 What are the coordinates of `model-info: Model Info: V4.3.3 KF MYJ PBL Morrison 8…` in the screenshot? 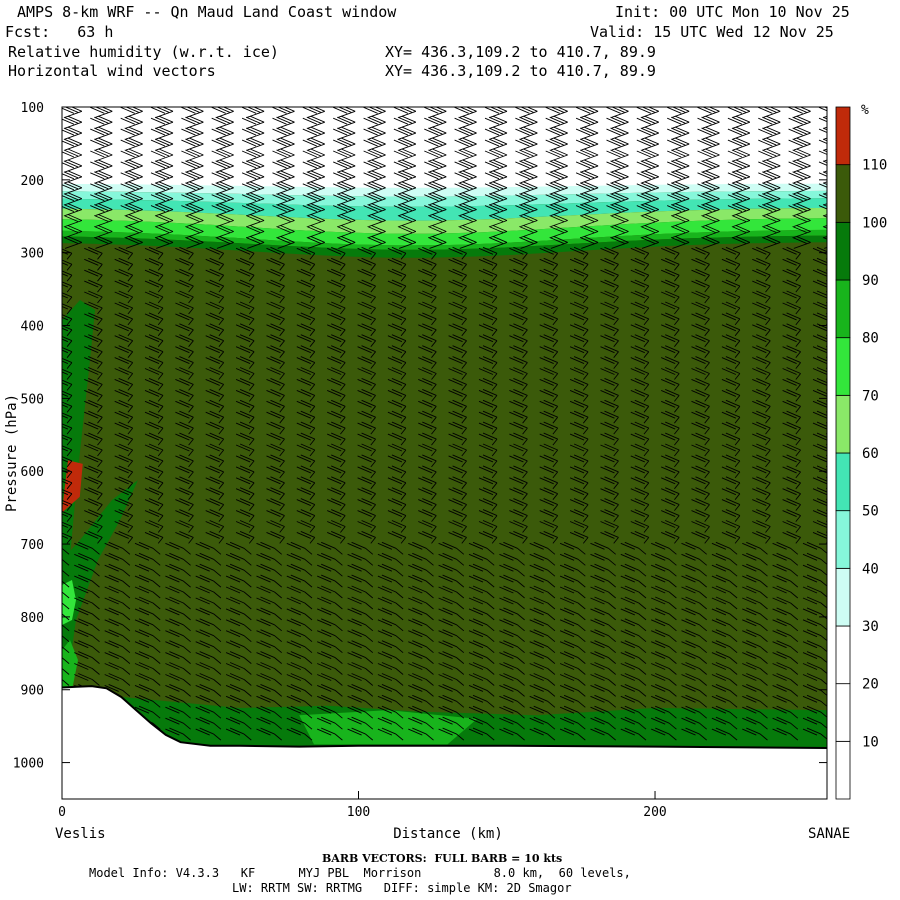 It's located at (360, 873).